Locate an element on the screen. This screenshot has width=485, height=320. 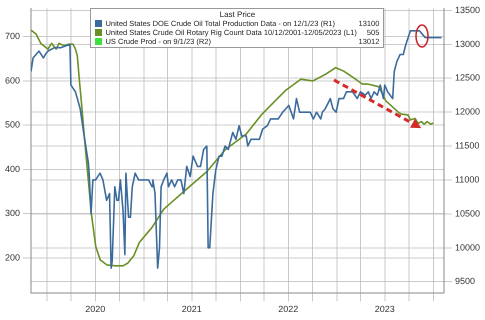
y-tick-label: 11500 is located at coordinates (467, 145).